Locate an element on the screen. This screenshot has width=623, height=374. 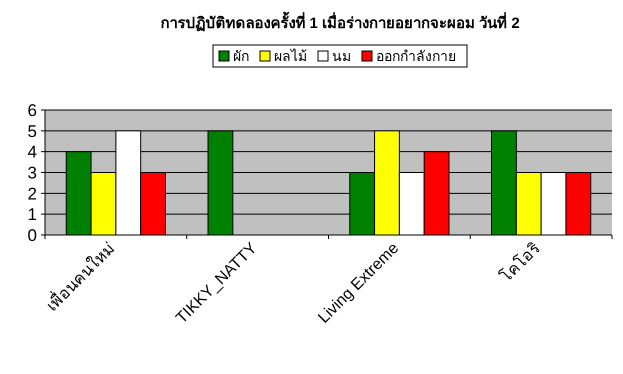
y-tick-label: 2 is located at coordinates (32, 194).